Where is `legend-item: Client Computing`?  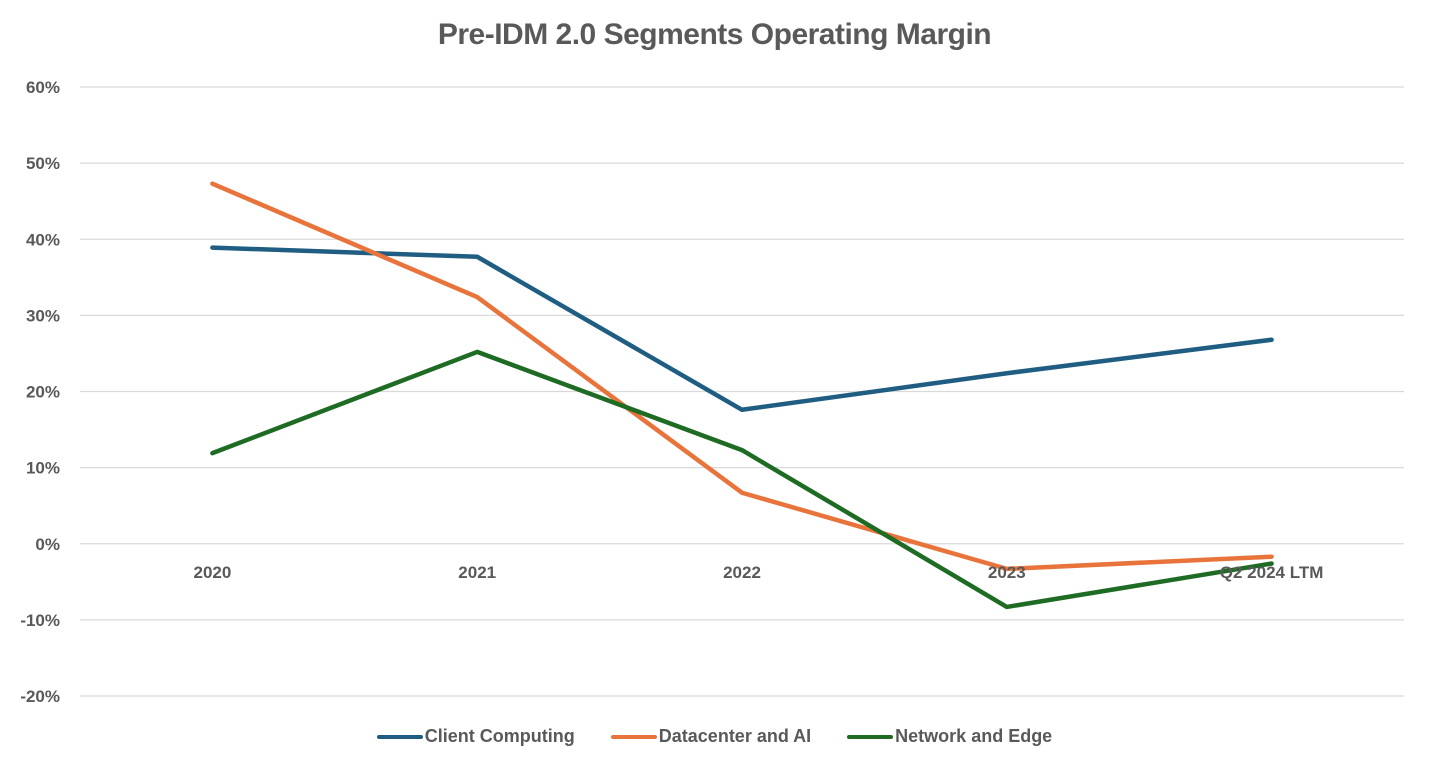
legend-item: Client Computing is located at coordinates (475, 736).